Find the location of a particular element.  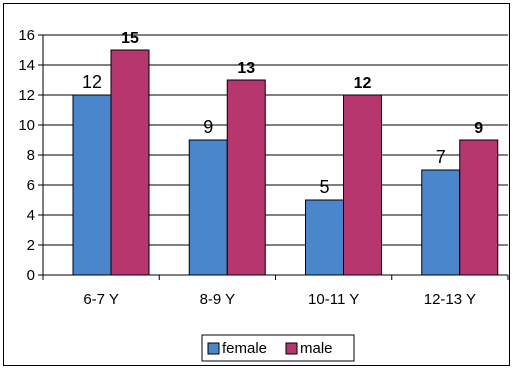

legend-swatch-male is located at coordinates (291, 348).